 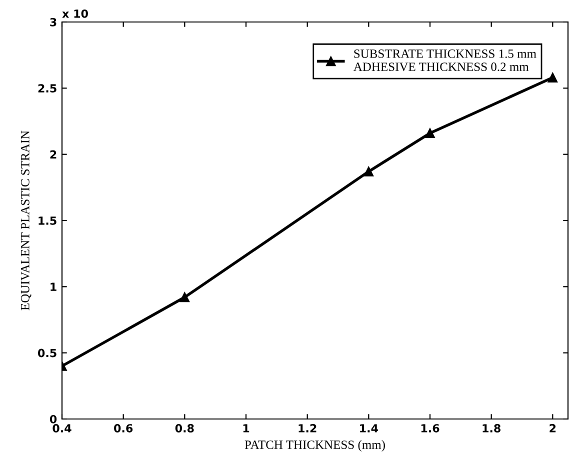 I want to click on y-tick-label: 1.5, so click(x=47, y=220).